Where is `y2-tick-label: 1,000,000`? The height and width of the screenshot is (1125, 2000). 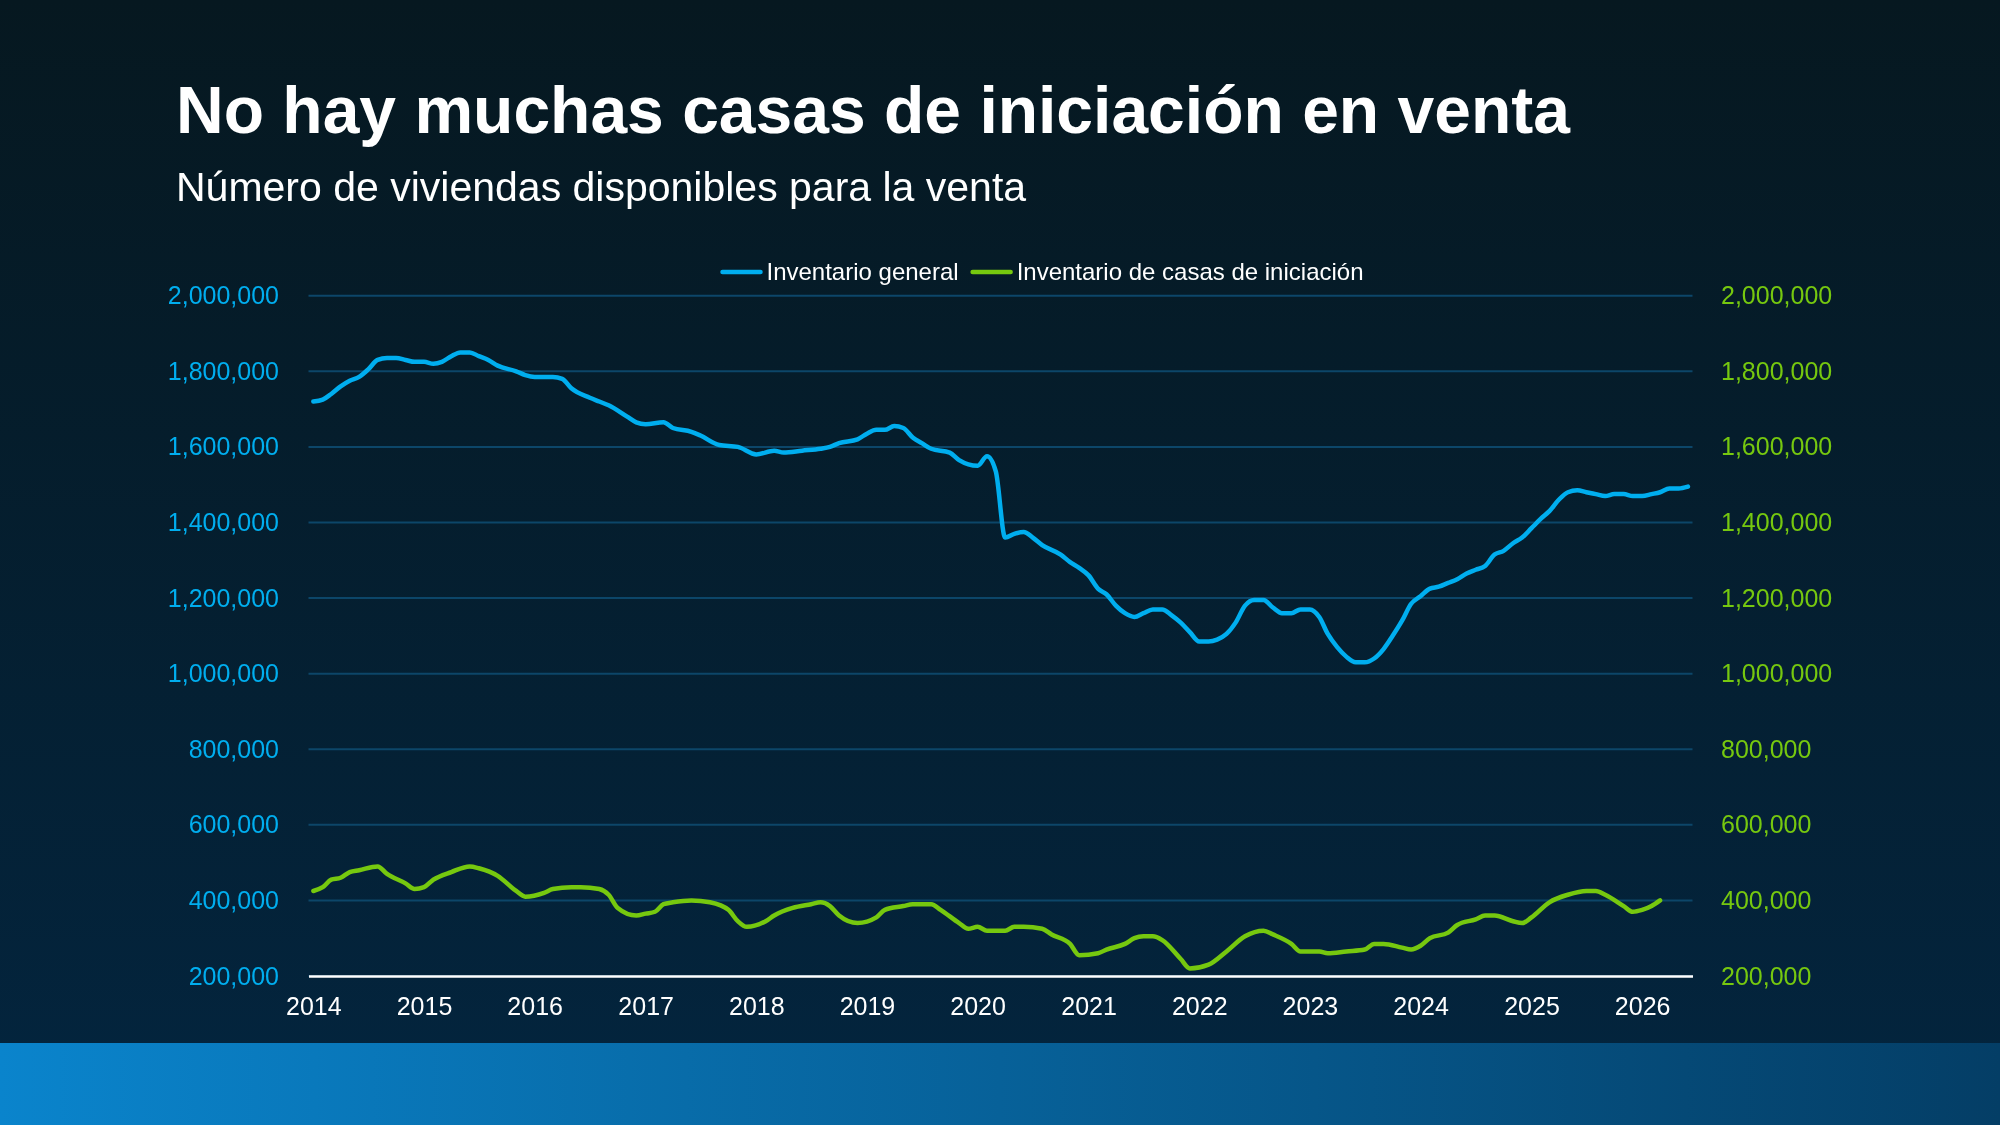
y2-tick-label: 1,000,000 is located at coordinates (1777, 673).